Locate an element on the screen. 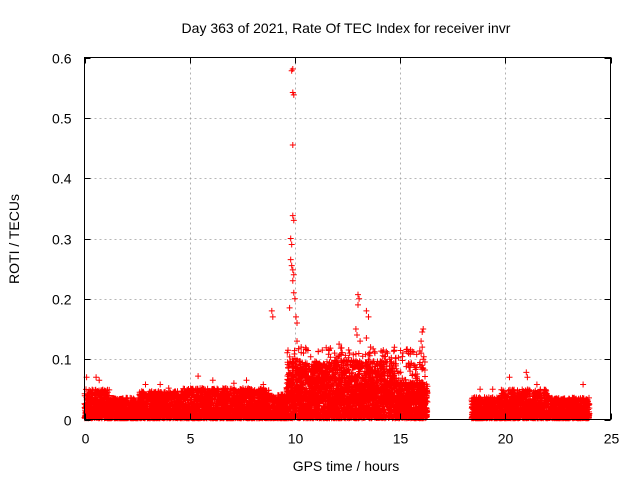  y-tick-label: 0 is located at coordinates (68, 421).